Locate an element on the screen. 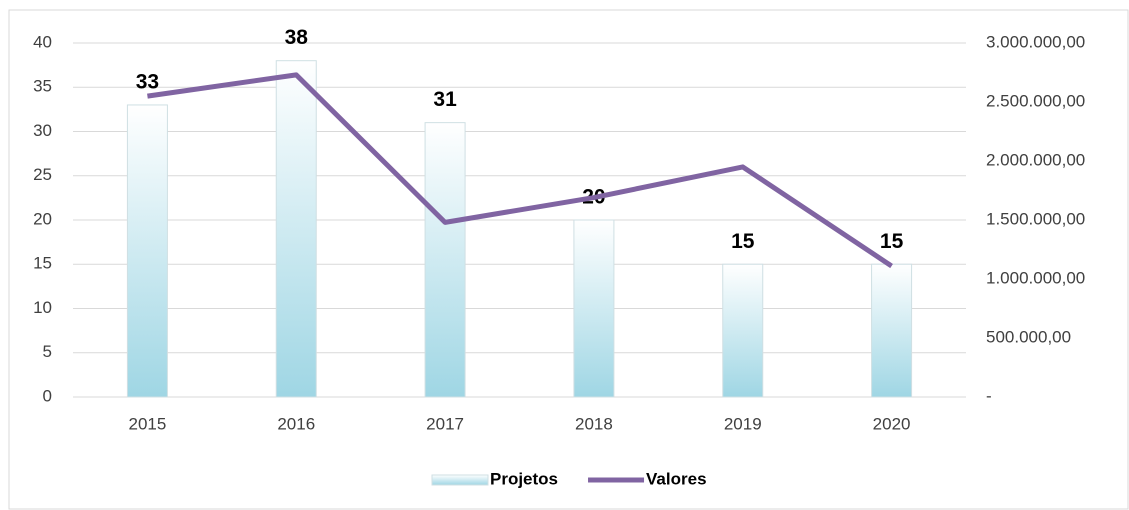 The image size is (1129, 510). y-tick-label: 5 is located at coordinates (47, 351).